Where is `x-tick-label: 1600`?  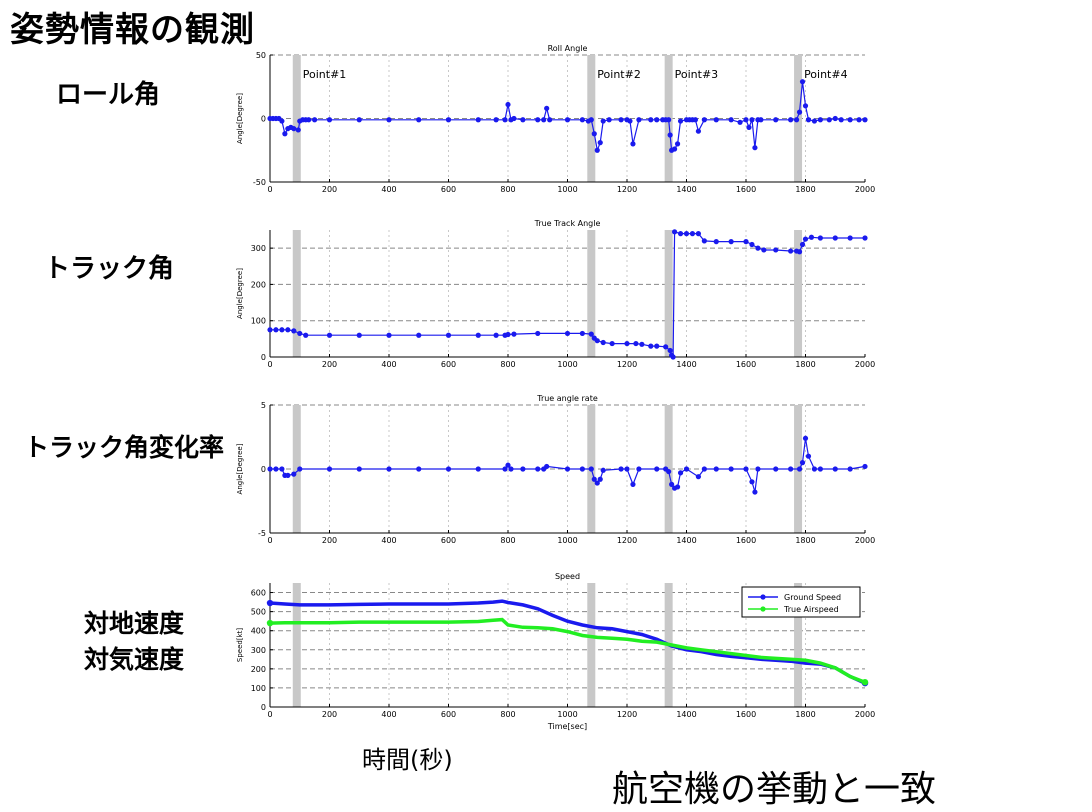
x-tick-label: 1600 is located at coordinates (746, 364).